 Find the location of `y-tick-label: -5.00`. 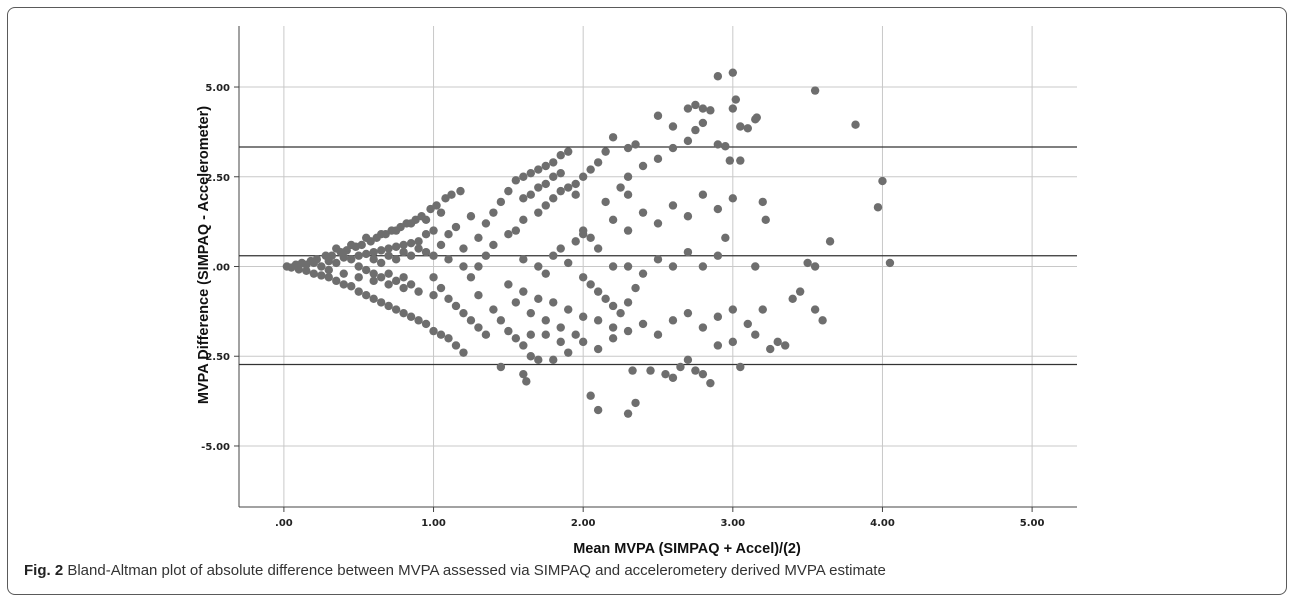

y-tick-label: -5.00 is located at coordinates (215, 447).